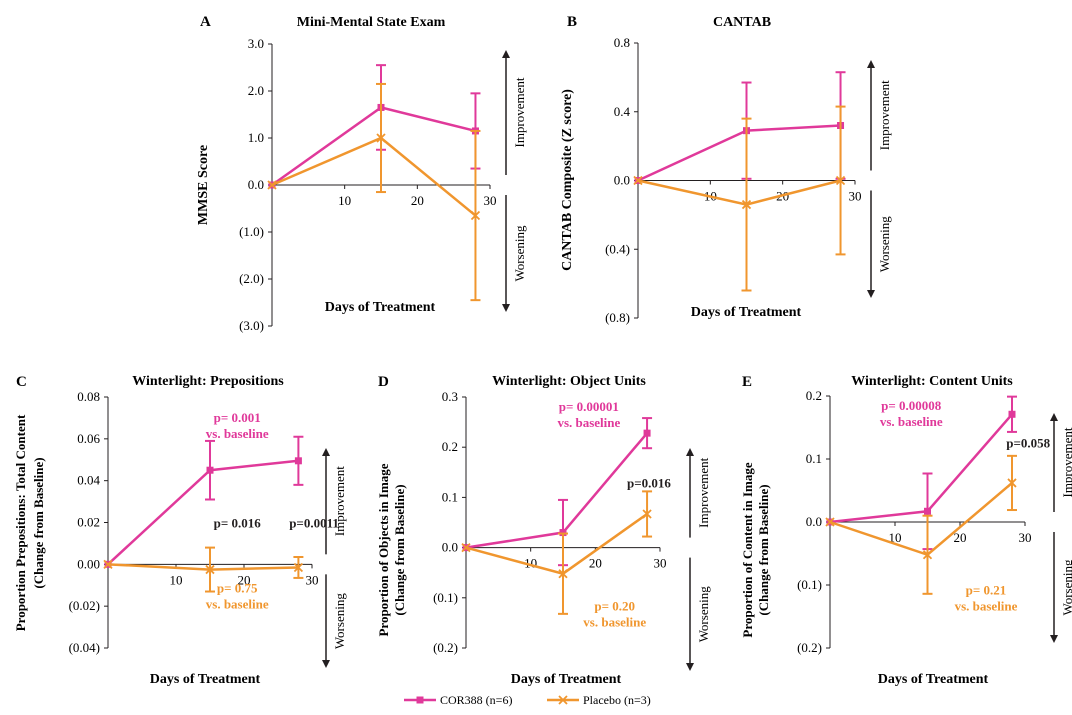  What do you see at coordinates (371, 22) in the screenshot?
I see `chart-title: Mini-Mental State Exam` at bounding box center [371, 22].